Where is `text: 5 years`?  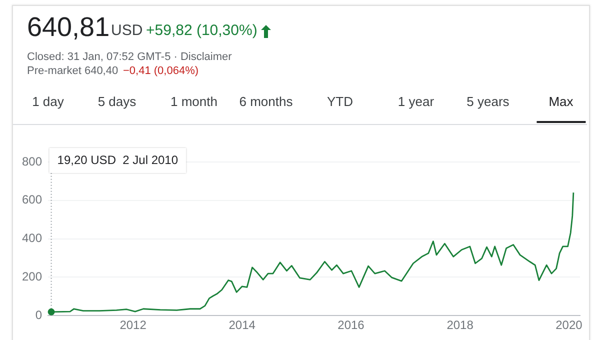
text: 5 years is located at coordinates (488, 101).